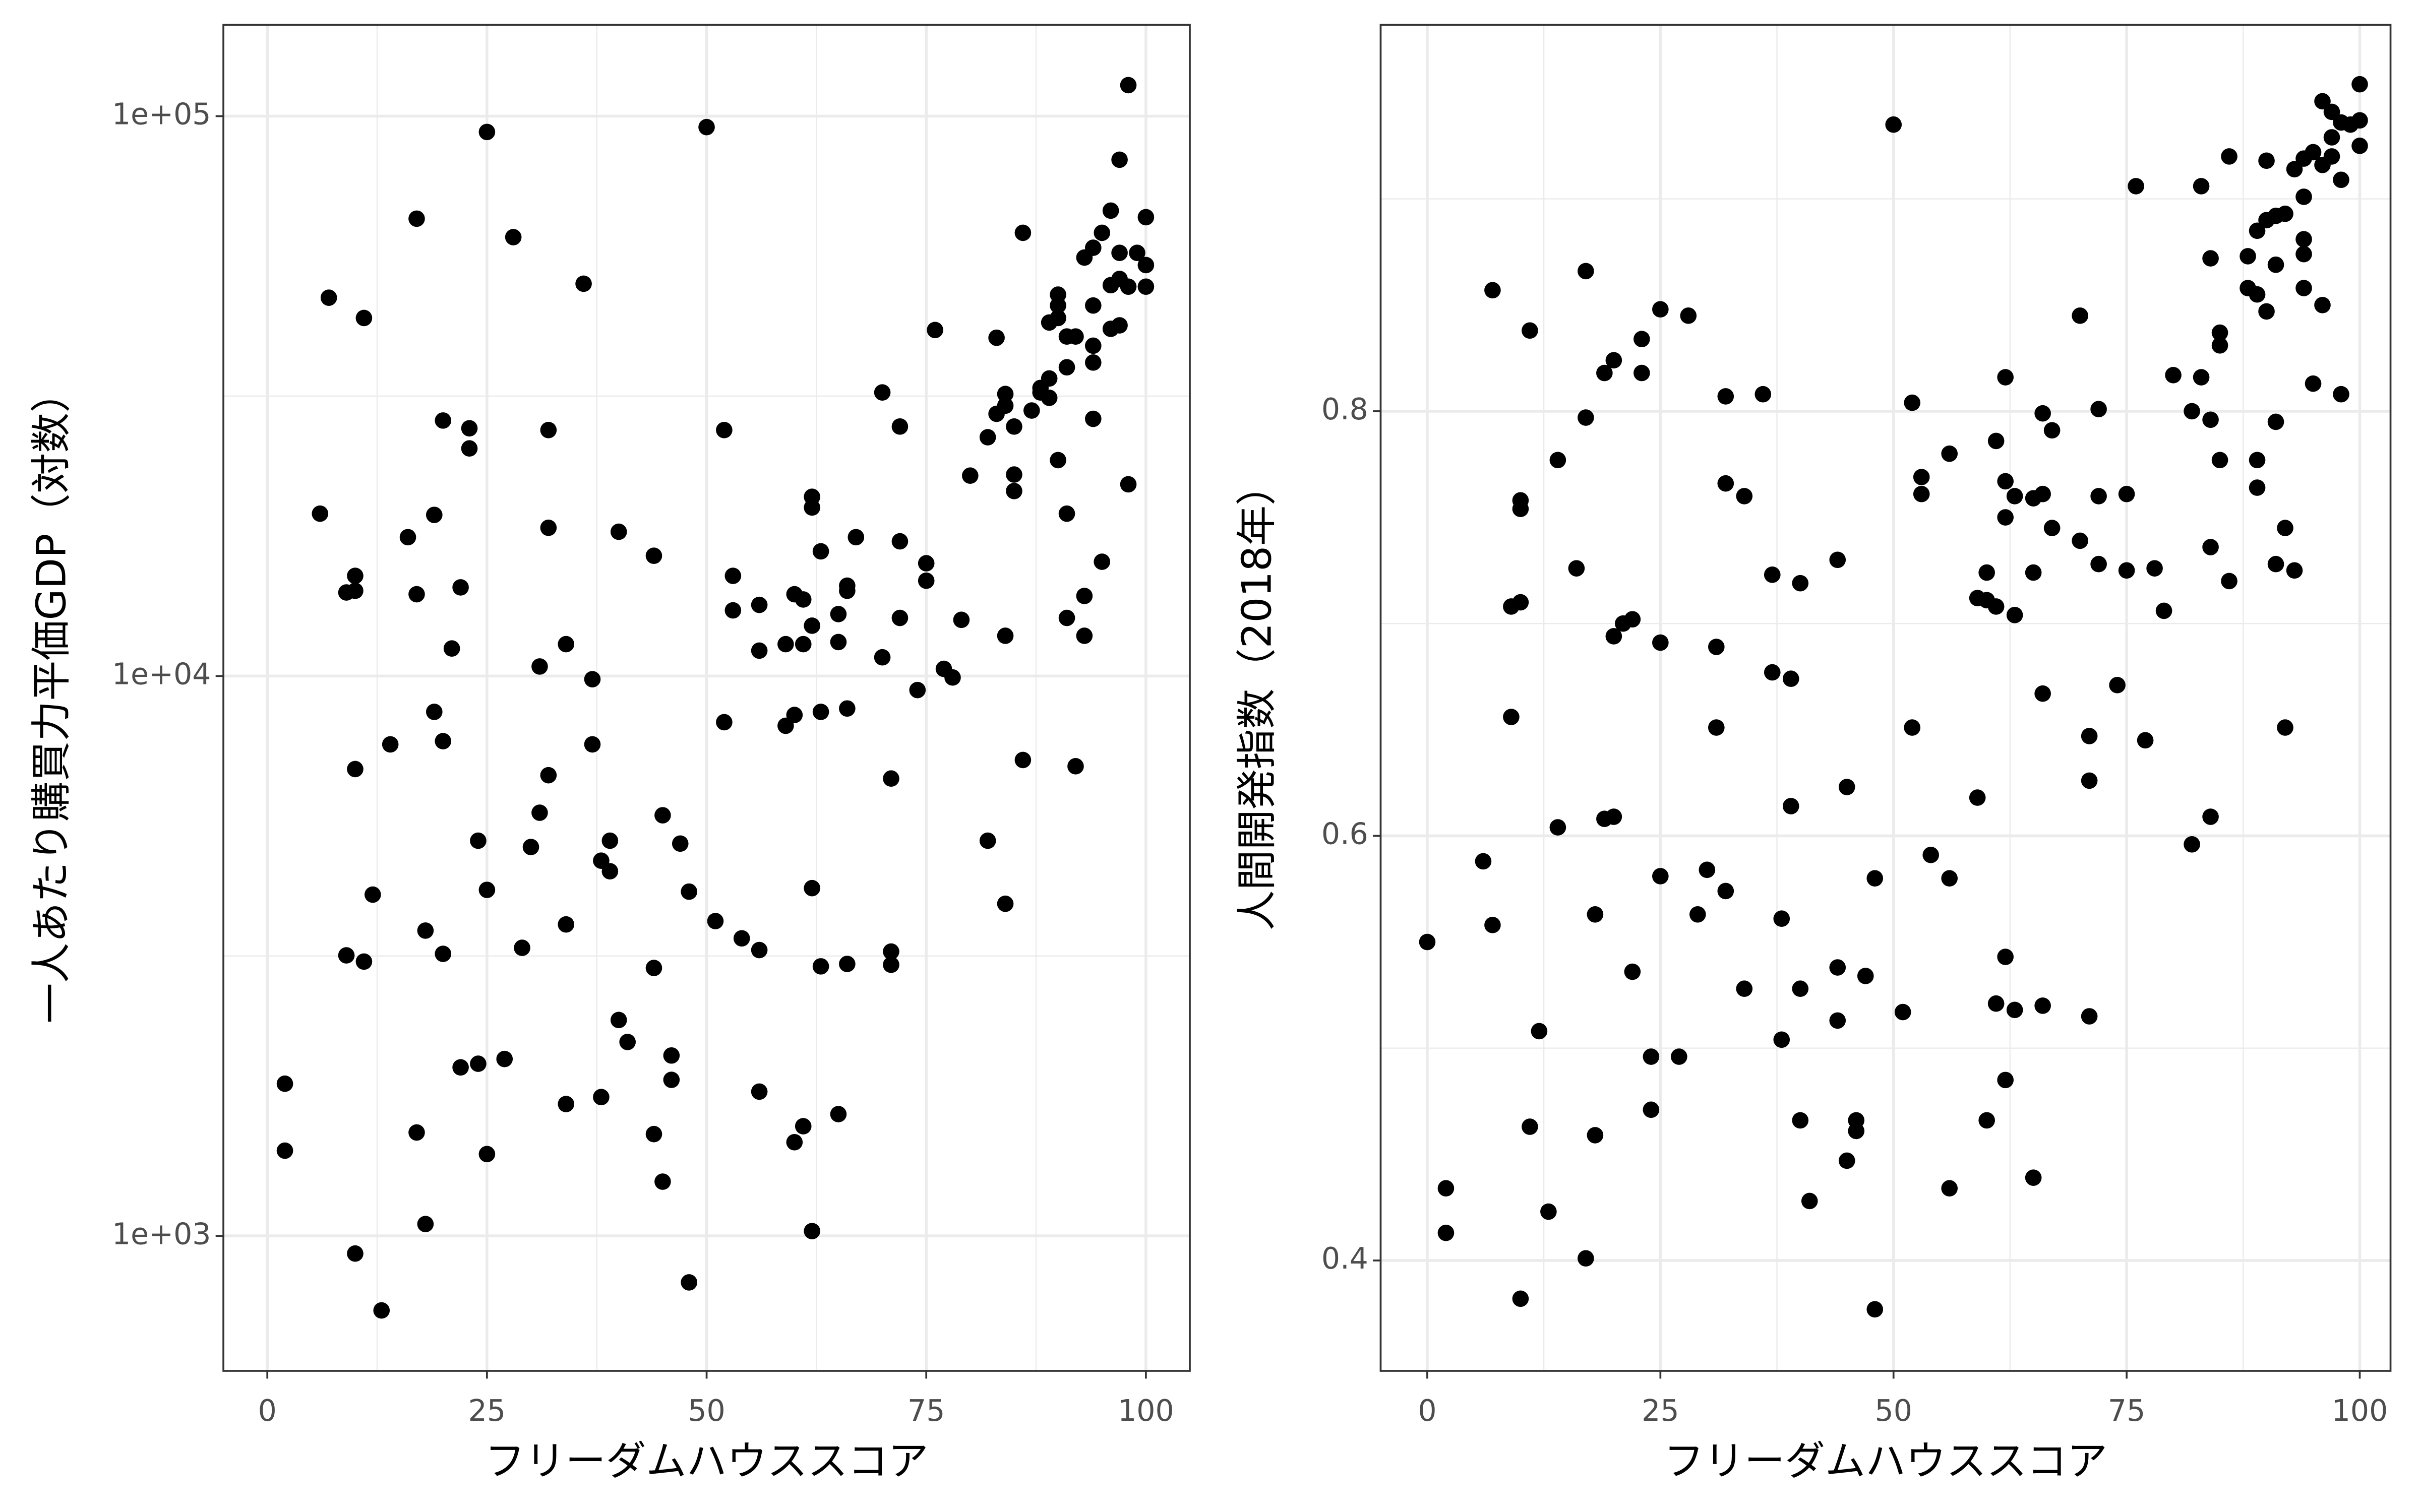 This screenshot has width=2420, height=1512. What do you see at coordinates (1256, 698) in the screenshot?
I see `y-axis-title: 人間開発指数（2018年）` at bounding box center [1256, 698].